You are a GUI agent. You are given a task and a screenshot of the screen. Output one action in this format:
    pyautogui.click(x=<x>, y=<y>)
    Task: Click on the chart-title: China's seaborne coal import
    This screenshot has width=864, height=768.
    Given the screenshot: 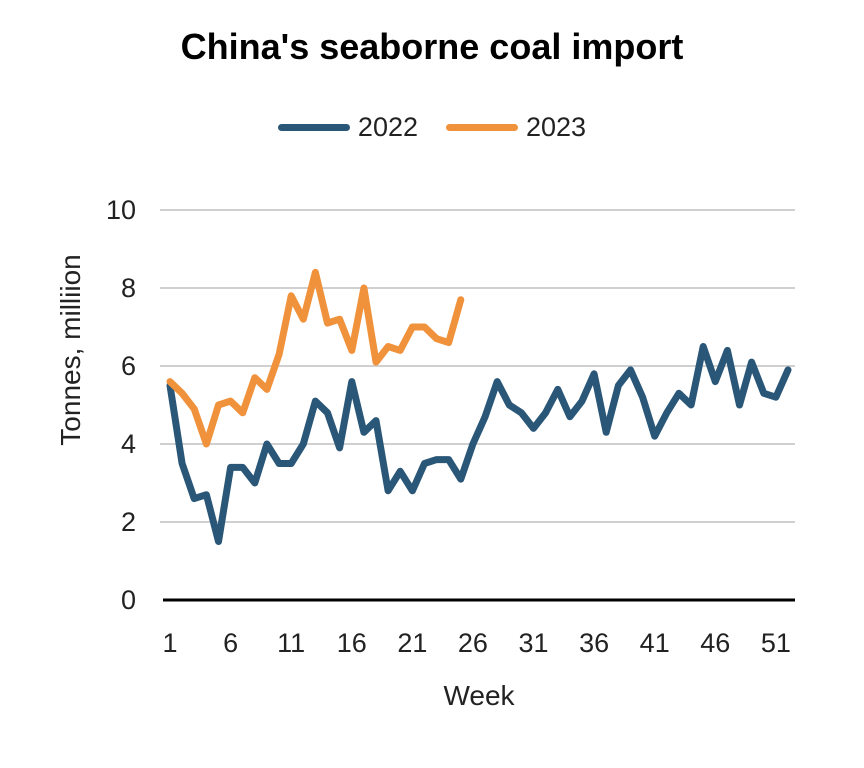 What is the action you would take?
    pyautogui.click(x=432, y=46)
    